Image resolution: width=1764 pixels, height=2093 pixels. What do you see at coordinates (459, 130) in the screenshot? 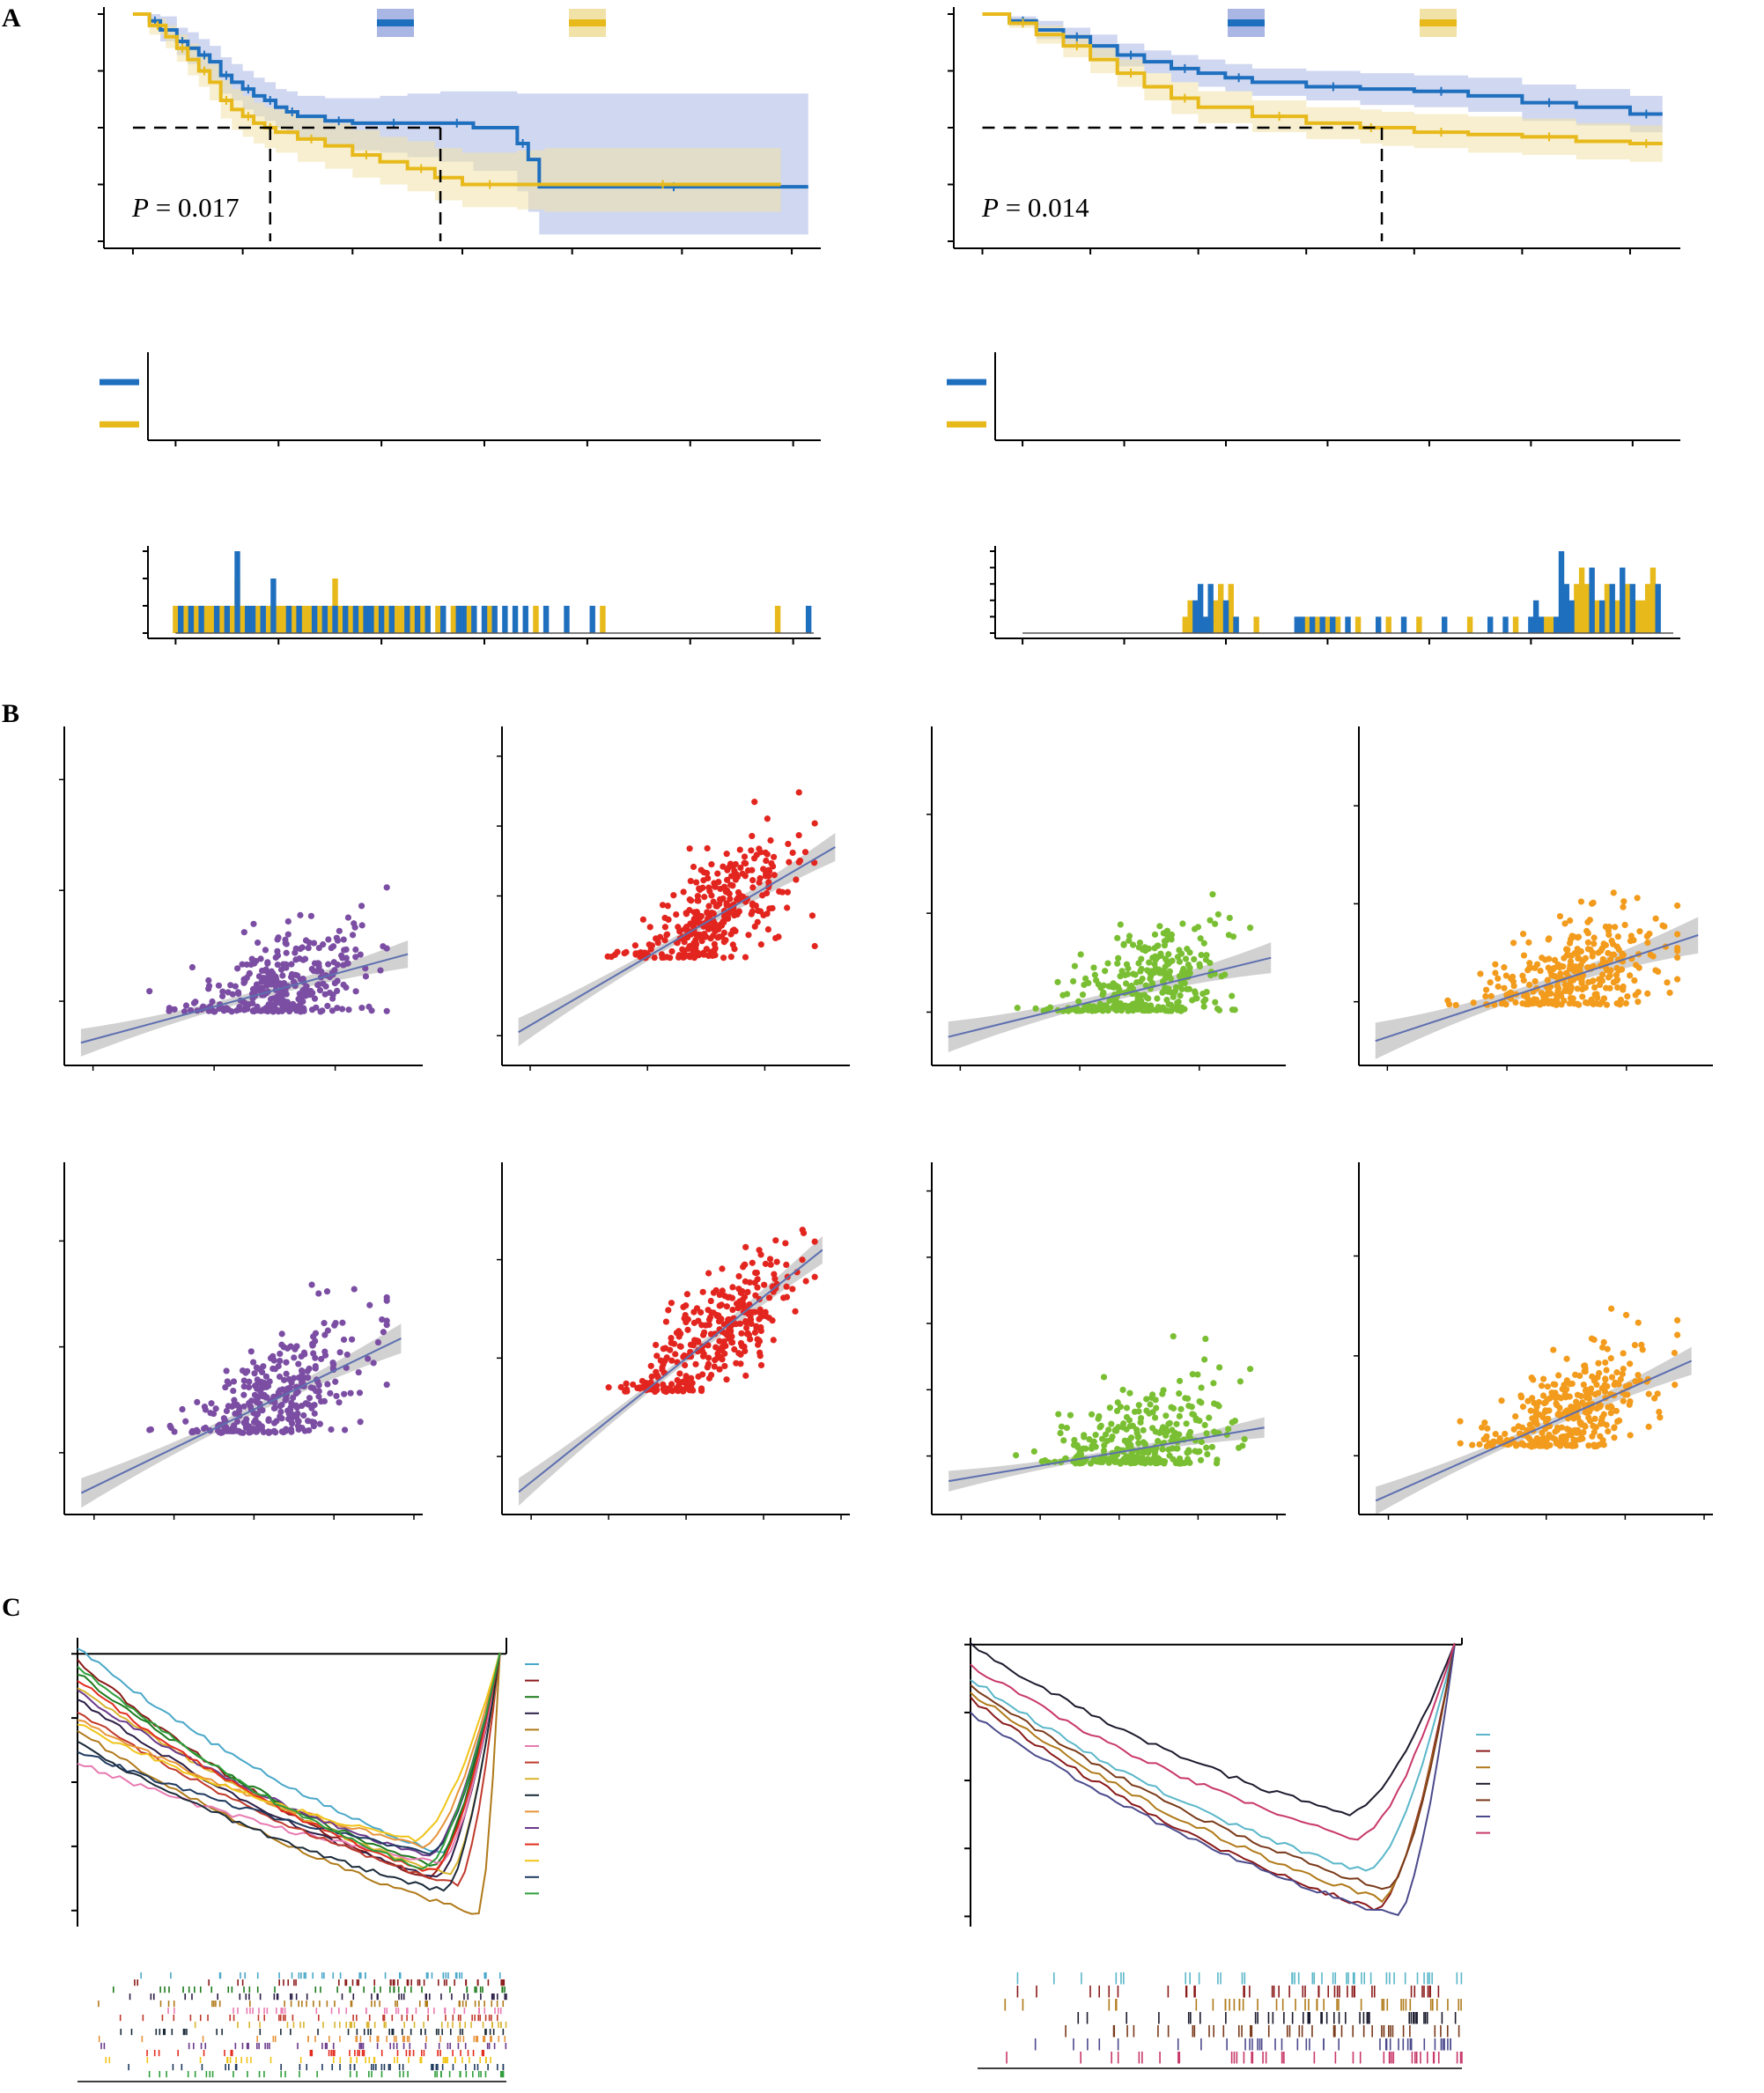
I see `km_tcga: P = 0.017` at bounding box center [459, 130].